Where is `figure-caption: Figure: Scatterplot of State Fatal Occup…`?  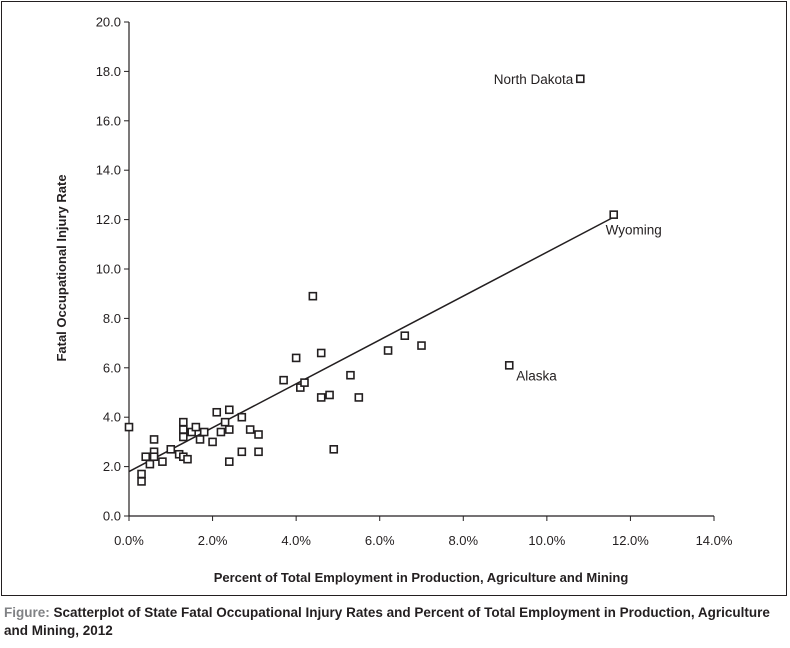
figure-caption: Figure: Scatterplot of State Fatal Occup… is located at coordinates (395, 622).